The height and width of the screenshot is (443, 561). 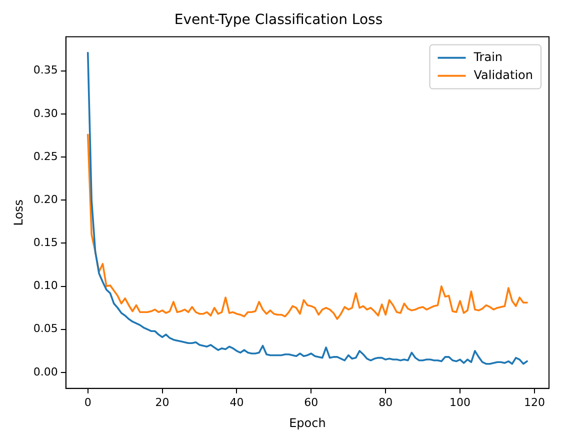 What do you see at coordinates (45, 243) in the screenshot?
I see `y-tick-label: 0.15` at bounding box center [45, 243].